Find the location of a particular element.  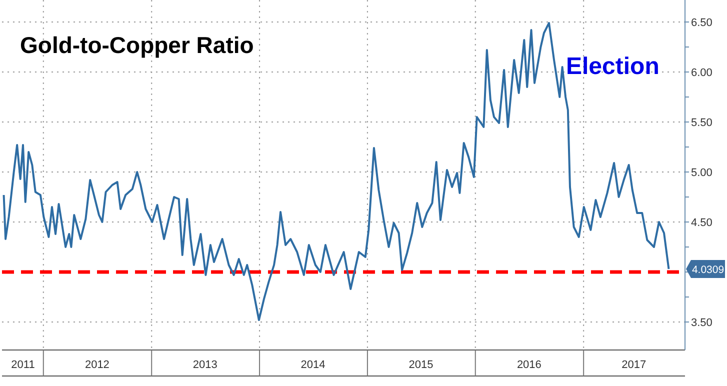

x-tick-label: 2017 is located at coordinates (634, 365).